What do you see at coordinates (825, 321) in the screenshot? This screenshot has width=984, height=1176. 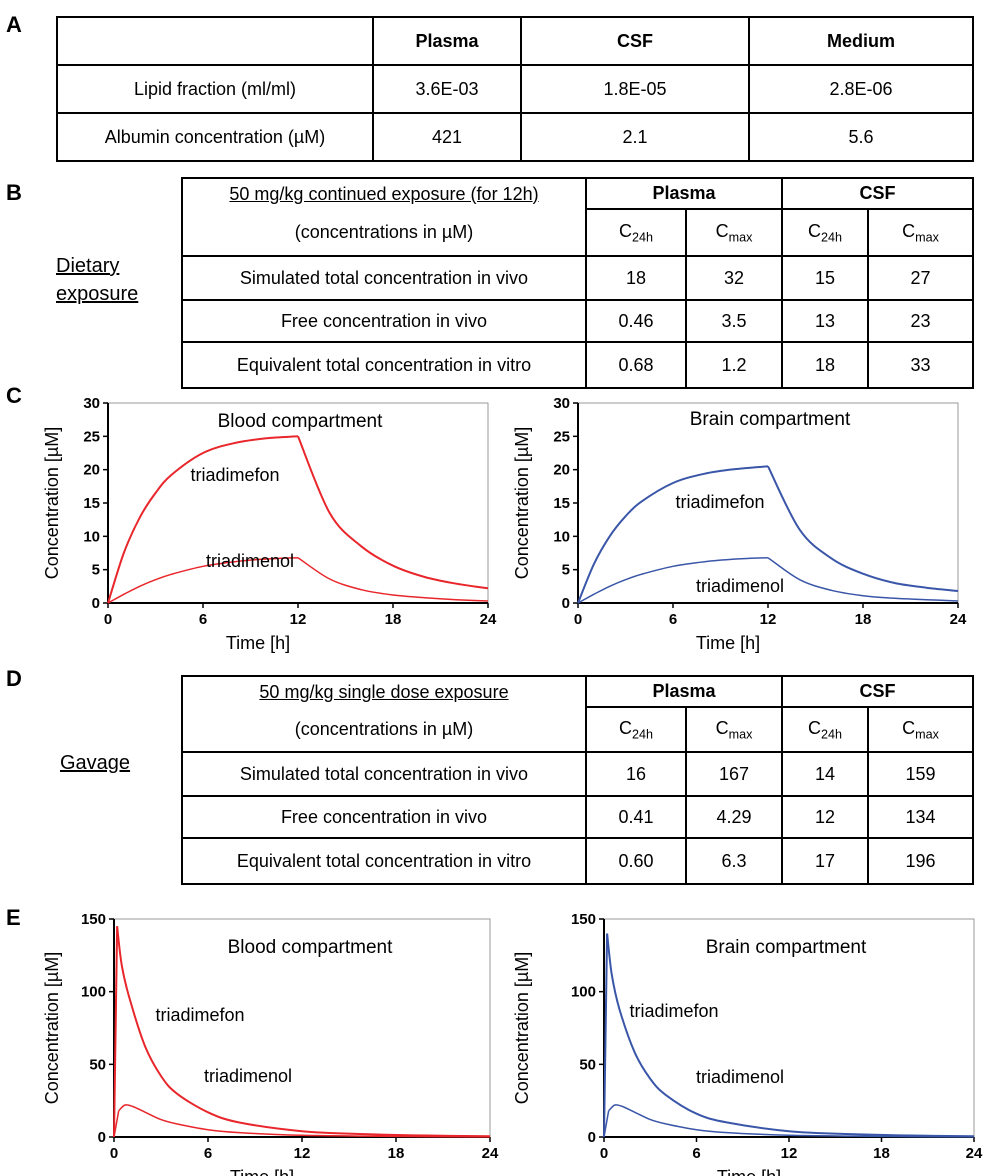 I see `table-b-cell: 13` at bounding box center [825, 321].